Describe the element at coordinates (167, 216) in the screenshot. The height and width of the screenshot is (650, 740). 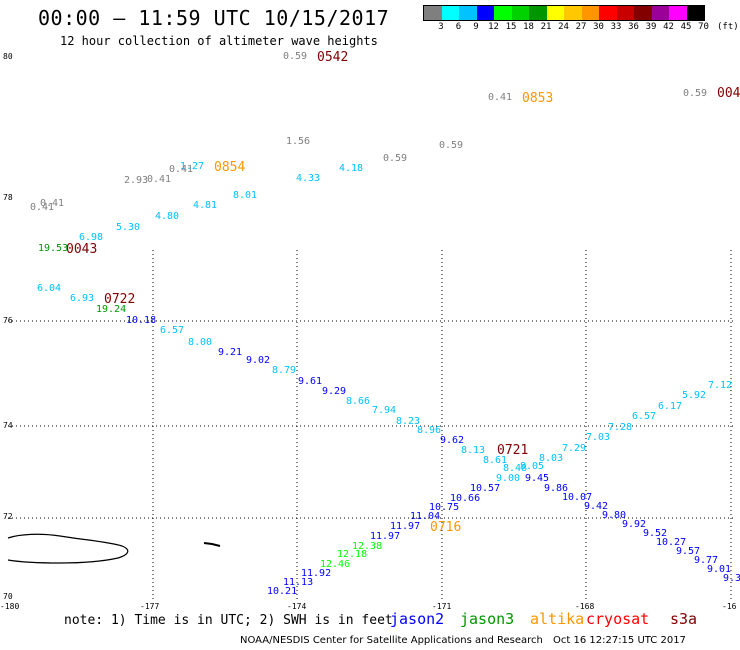
I see `wave-height-label: 4.80` at that location.